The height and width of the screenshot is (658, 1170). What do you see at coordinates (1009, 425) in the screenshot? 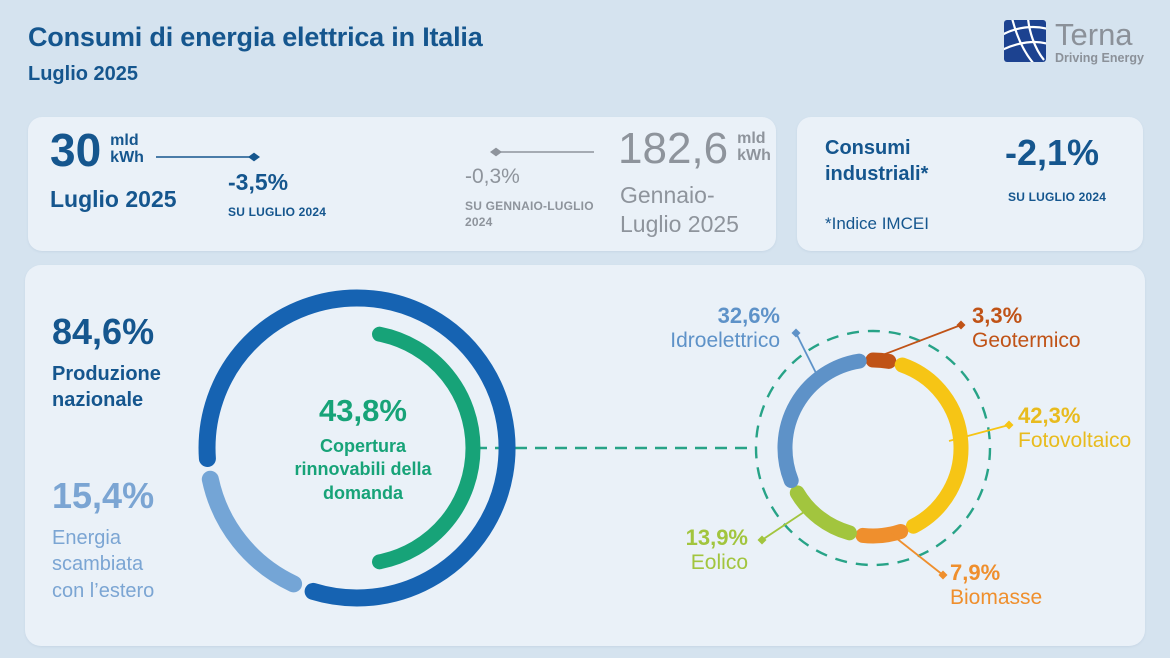
I see `leader-diamond-fotovoltaico` at bounding box center [1009, 425].